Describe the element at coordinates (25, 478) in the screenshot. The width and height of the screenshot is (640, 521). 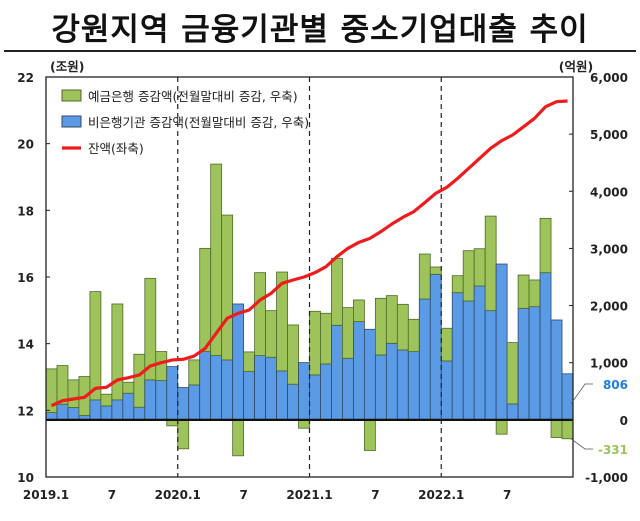
I see `left-tick-label: 10` at that location.